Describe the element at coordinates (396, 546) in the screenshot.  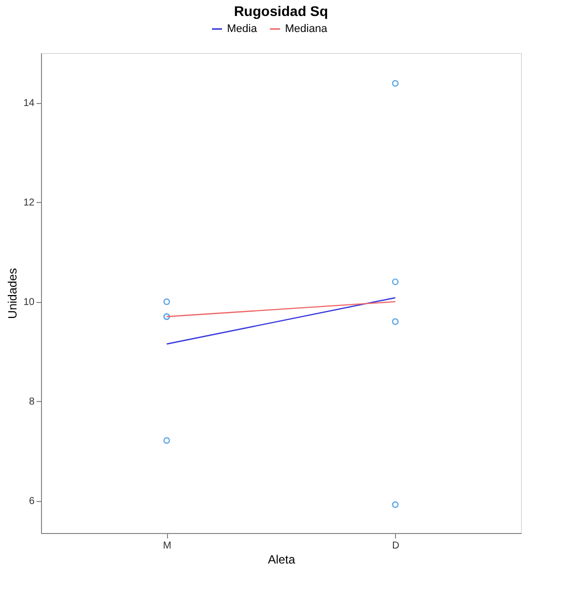
I see `x-tick-label: D` at that location.